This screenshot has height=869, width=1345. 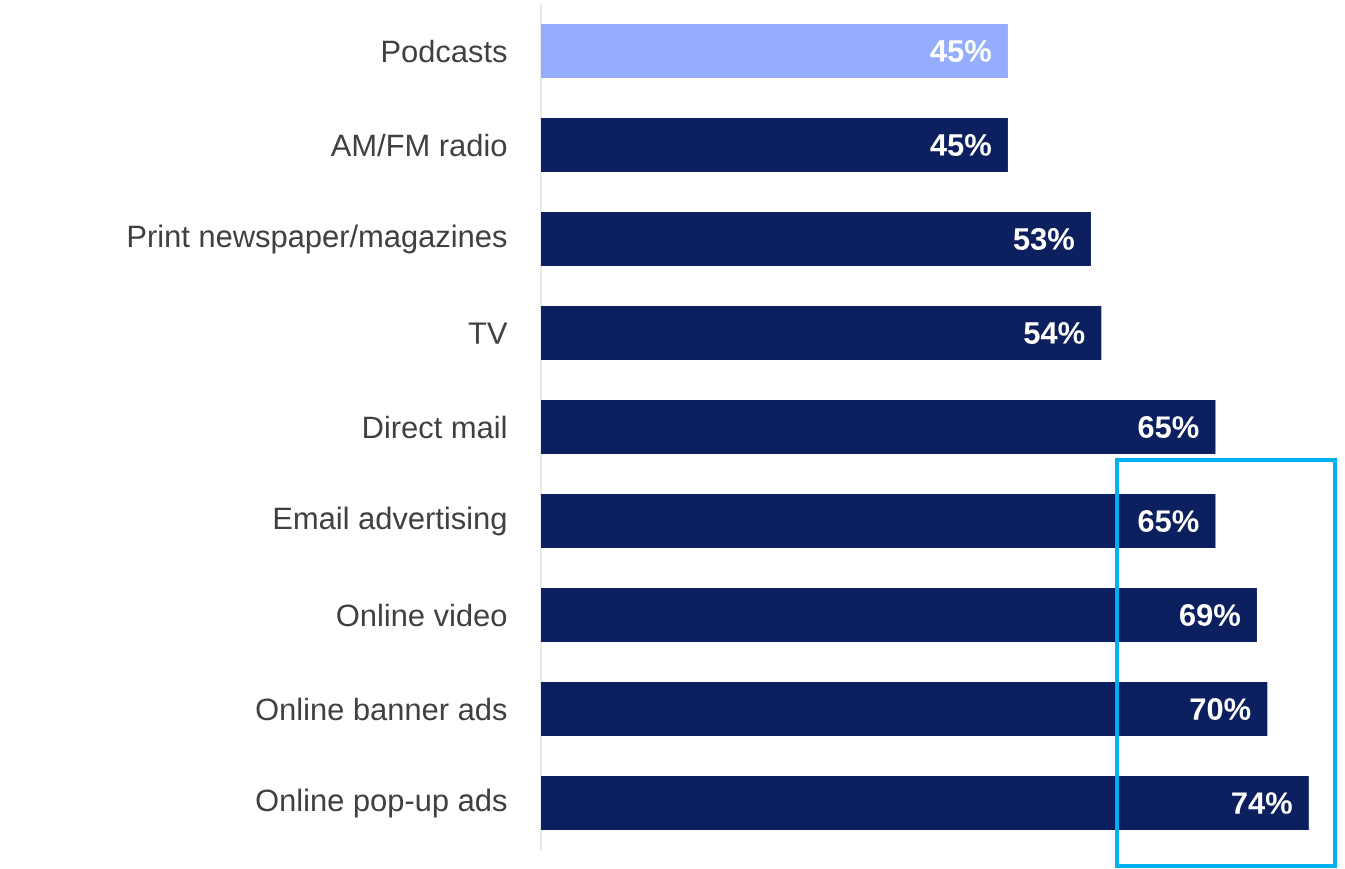 What do you see at coordinates (1210, 615) in the screenshot?
I see `data-label: 69%` at bounding box center [1210, 615].